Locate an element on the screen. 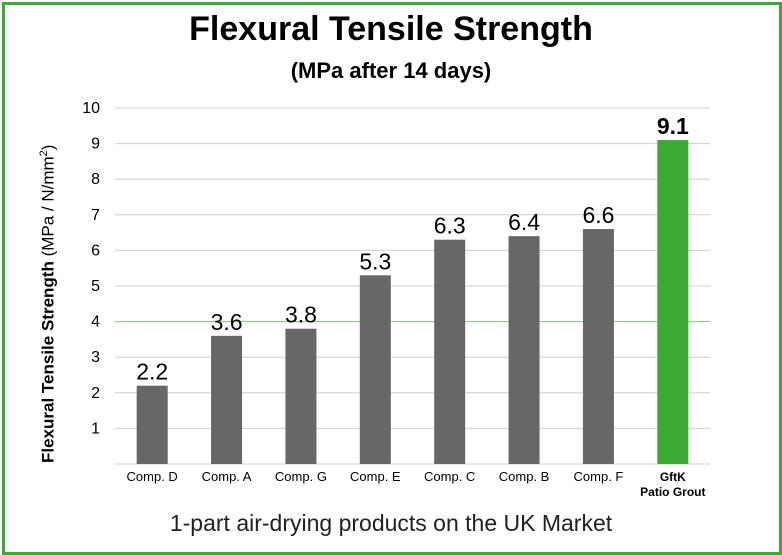  y-tick-label: 6 is located at coordinates (95, 250).